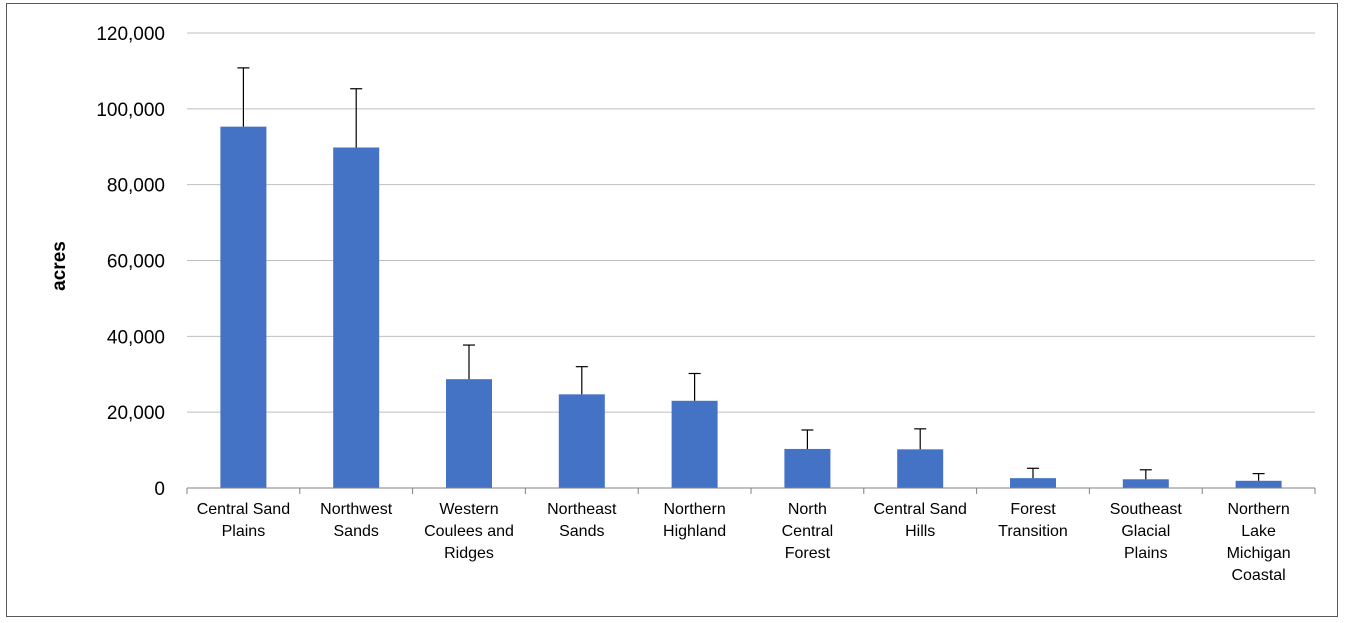  What do you see at coordinates (1033, 531) in the screenshot?
I see `x-category-label-line: Transition` at bounding box center [1033, 531].